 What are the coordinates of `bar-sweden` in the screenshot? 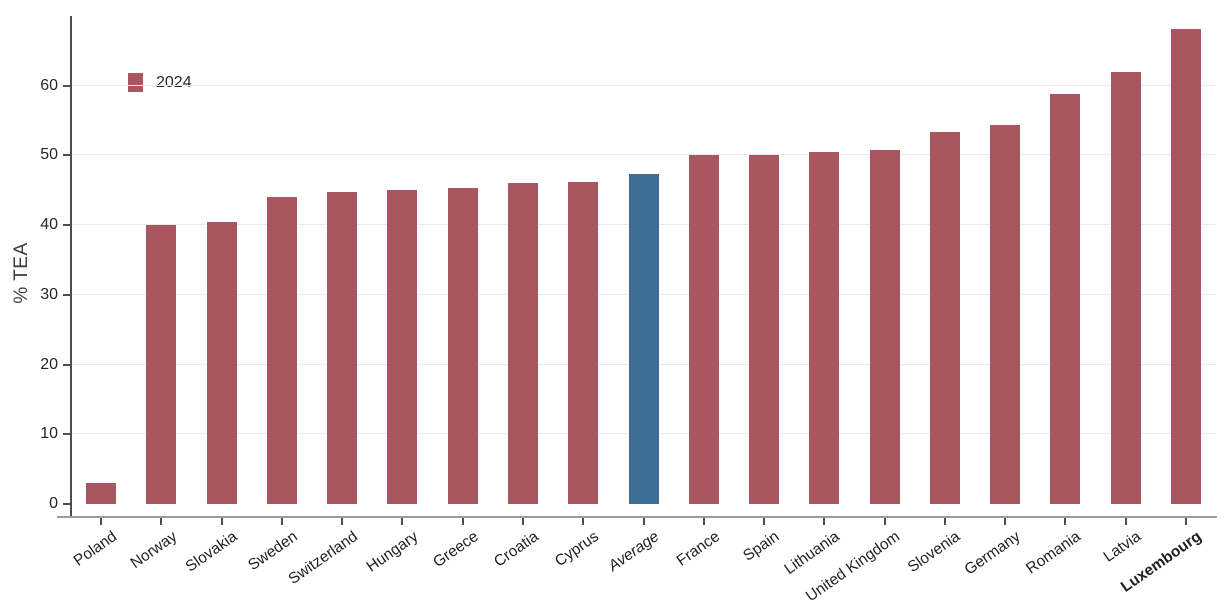 It's located at (281, 350).